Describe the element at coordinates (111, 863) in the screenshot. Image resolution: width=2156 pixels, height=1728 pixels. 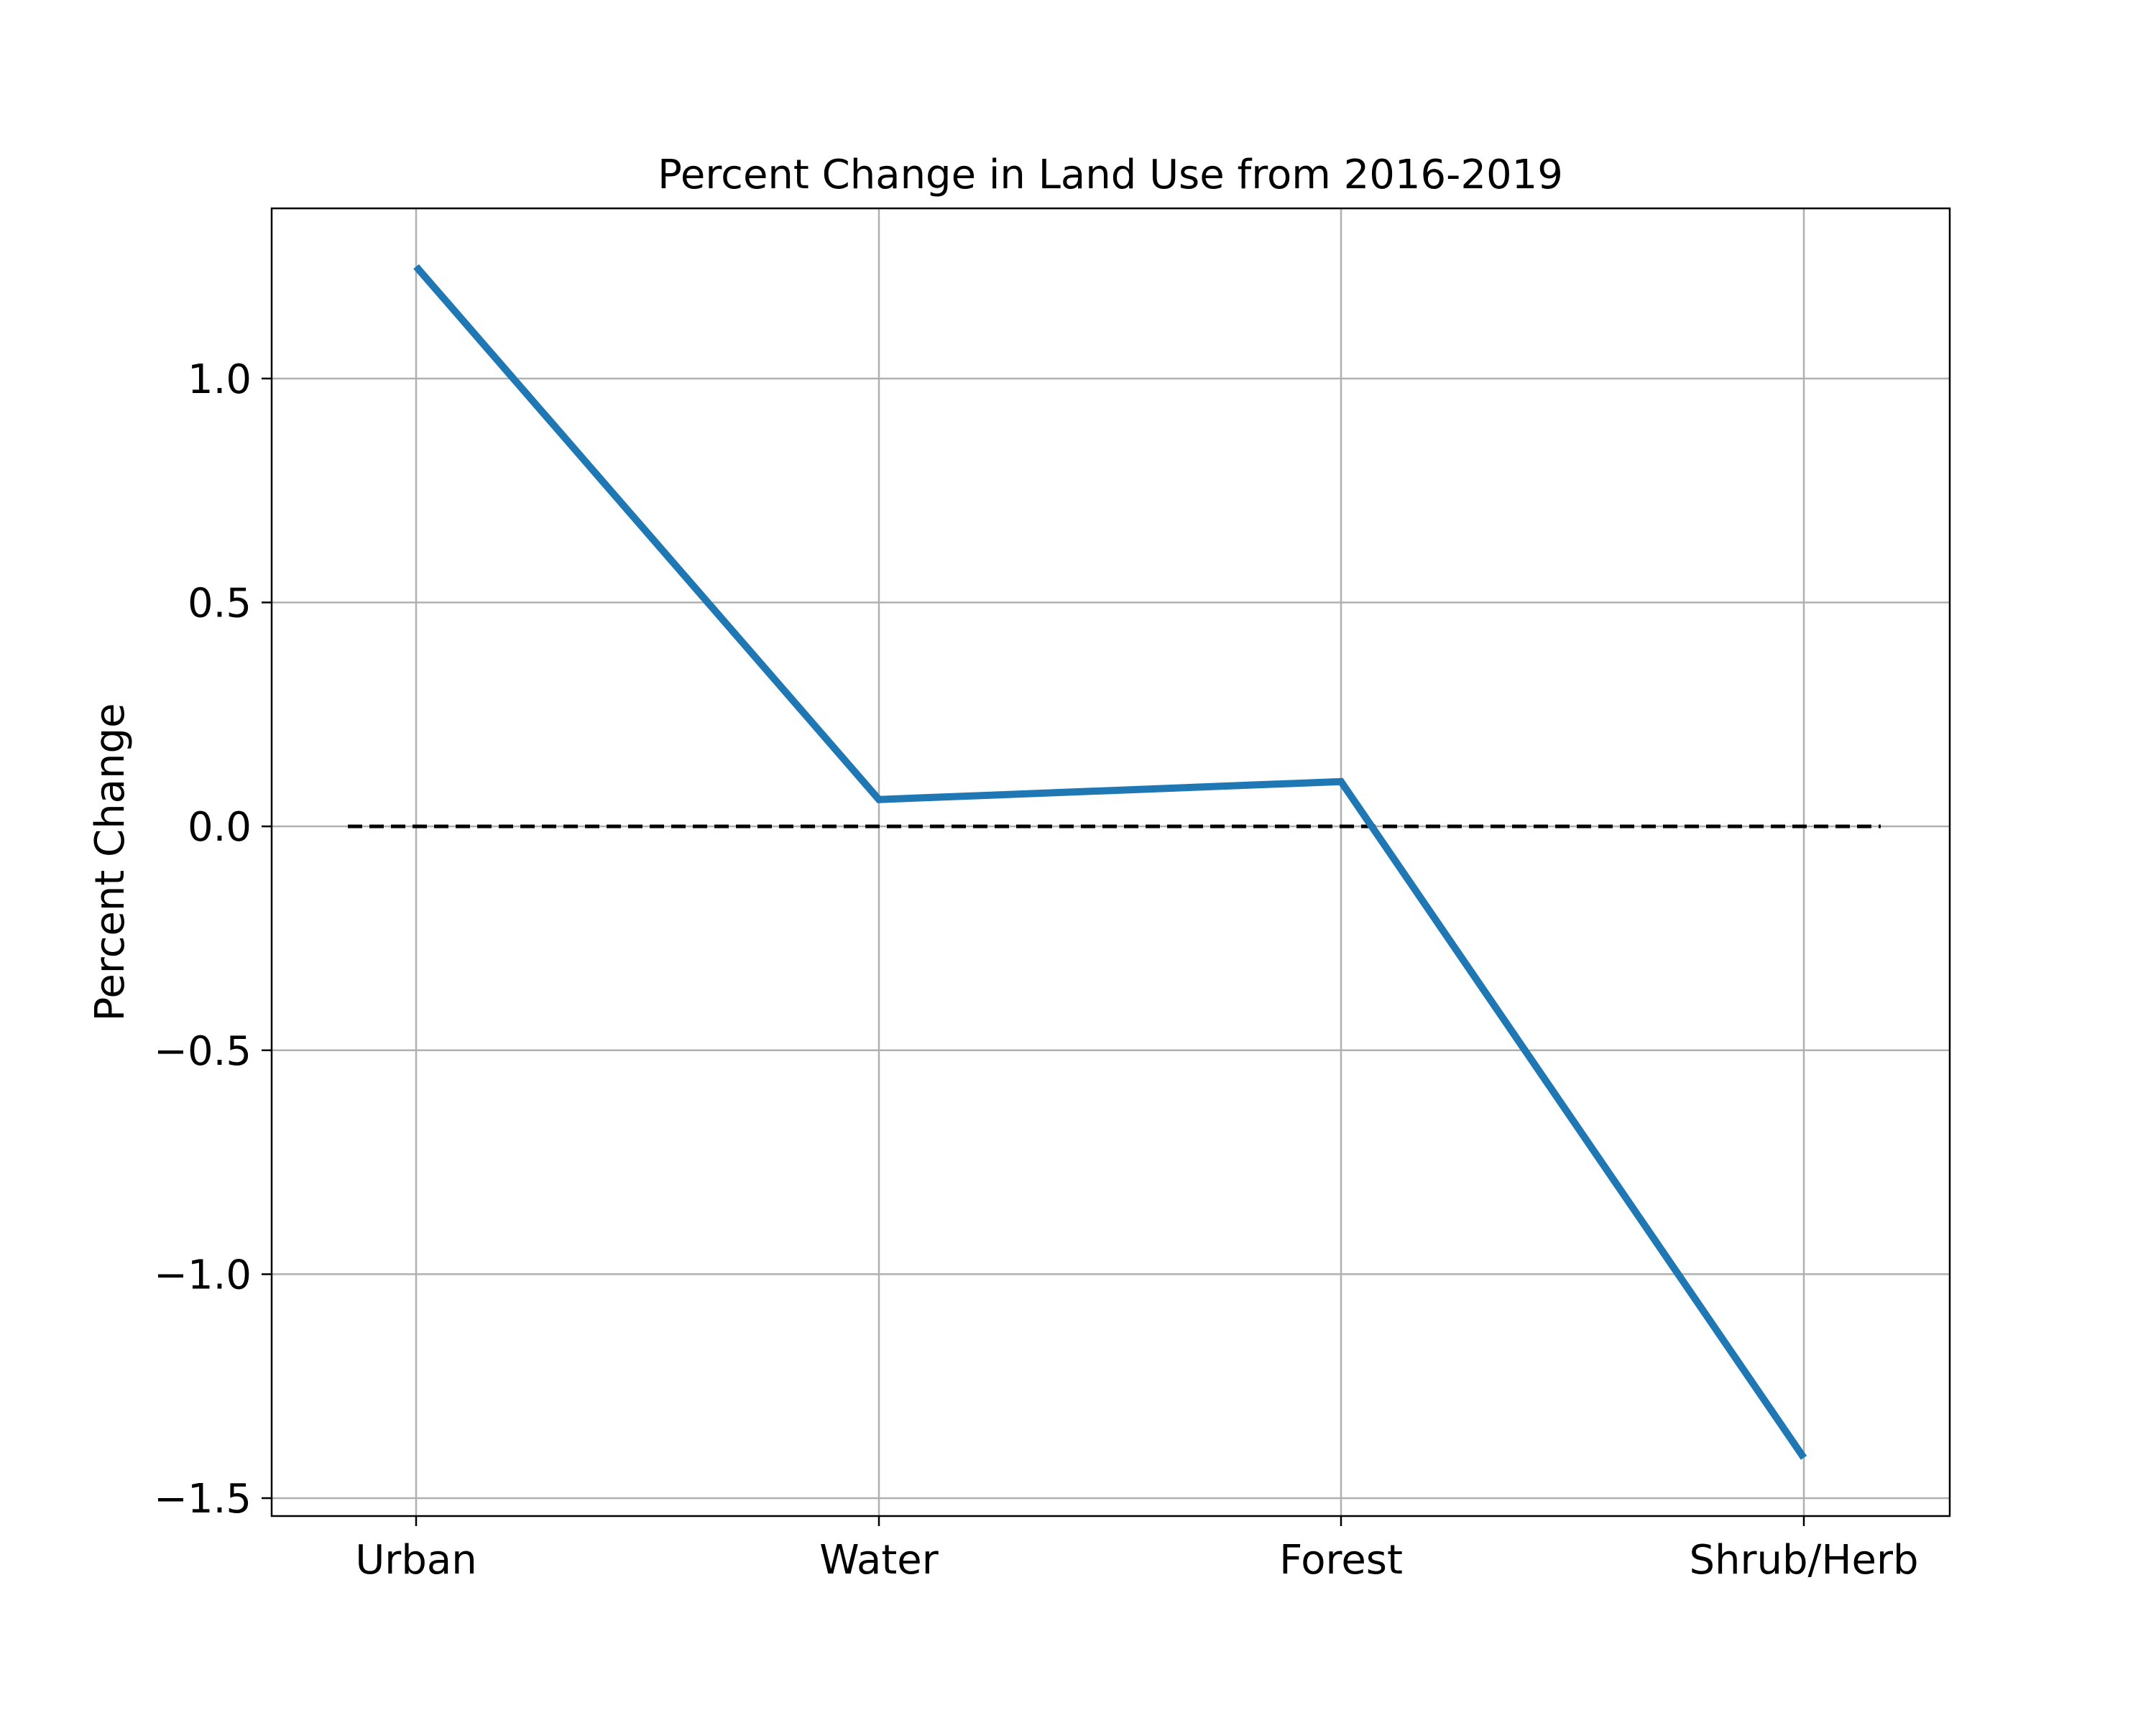
I see `y-axis-label: Percent Change` at that location.